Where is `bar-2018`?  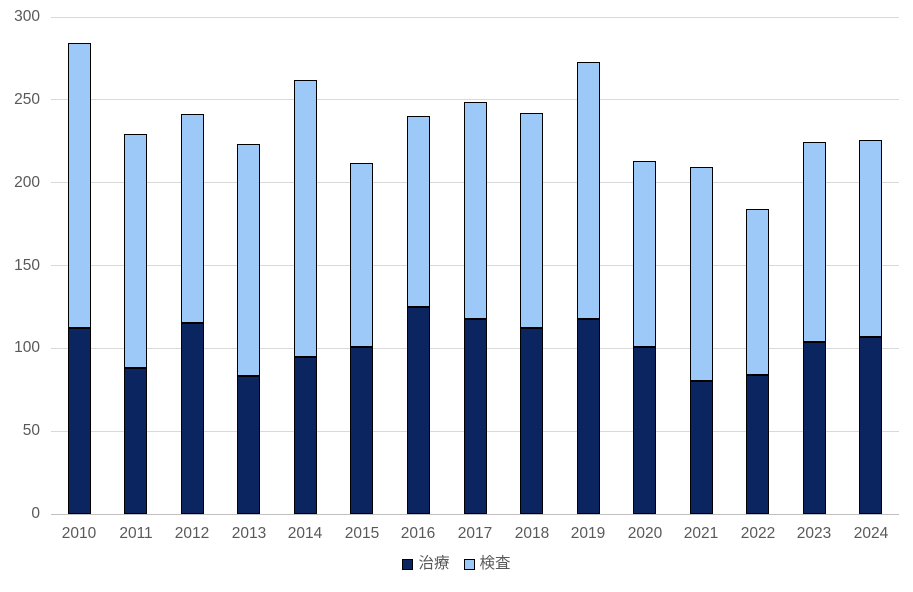 bar-2018 is located at coordinates (531, 313).